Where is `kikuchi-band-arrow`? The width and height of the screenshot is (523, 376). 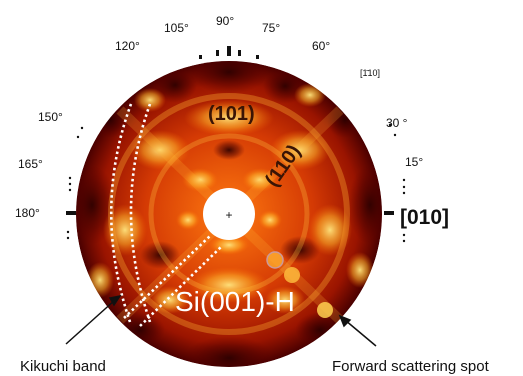
kikuchi-band-arrow is located at coordinates (93, 319).